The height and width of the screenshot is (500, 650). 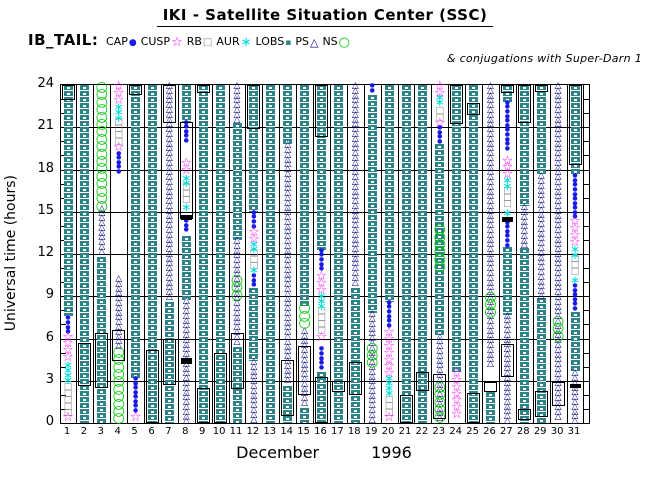 What do you see at coordinates (303, 431) in the screenshot?
I see `x-tick-label: 15` at bounding box center [303, 431].